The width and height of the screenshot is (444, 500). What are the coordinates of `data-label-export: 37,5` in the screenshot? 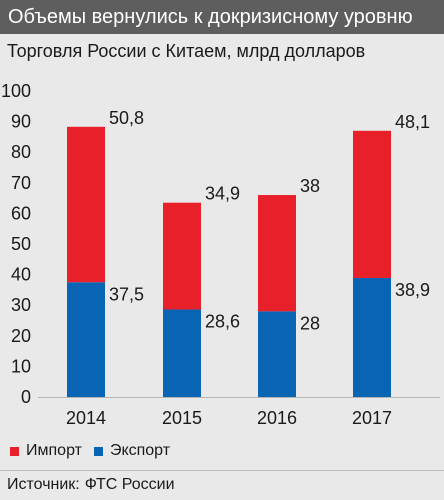 It's located at (126, 294).